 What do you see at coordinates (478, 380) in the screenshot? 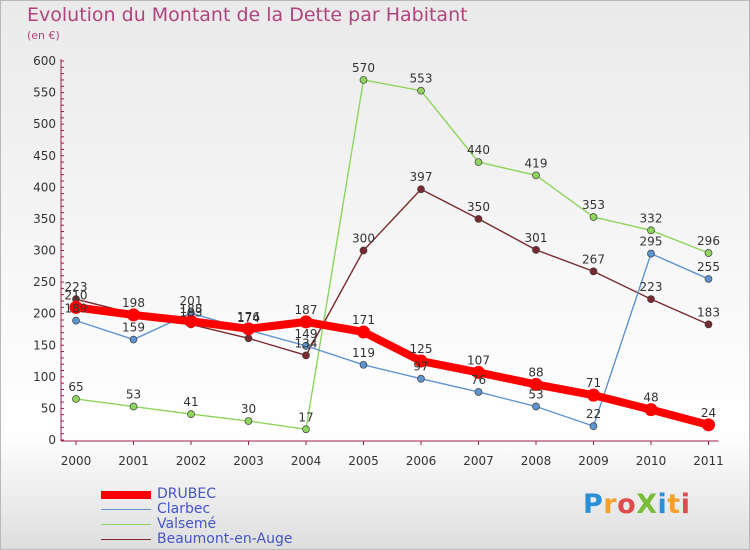
I see `data-label: 76` at bounding box center [478, 380].